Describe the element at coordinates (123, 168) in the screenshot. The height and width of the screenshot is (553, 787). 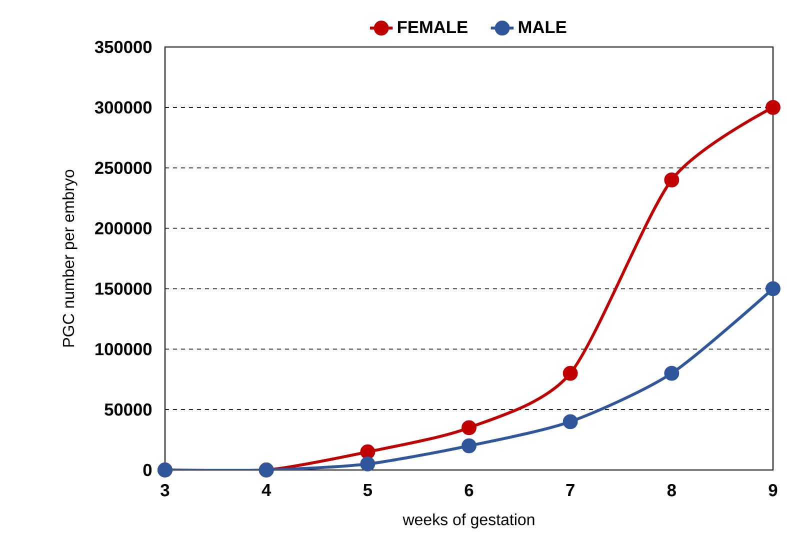
I see `y-tick-label: 250000` at that location.